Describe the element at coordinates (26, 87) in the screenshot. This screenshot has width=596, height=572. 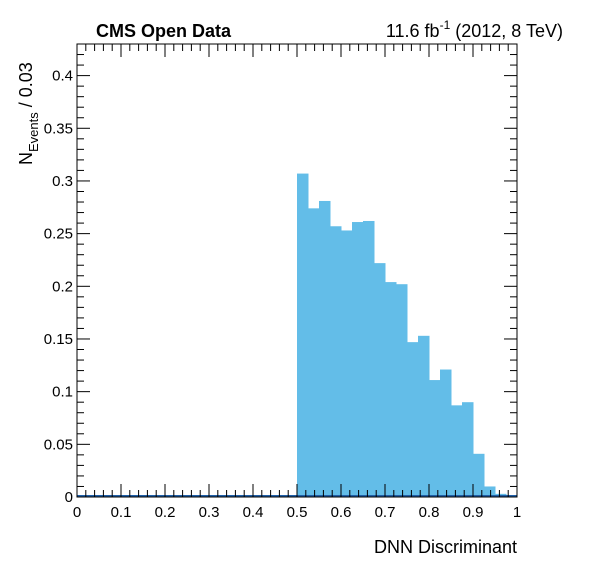
I see `y-axis-title-suffix: / 0.03` at that location.